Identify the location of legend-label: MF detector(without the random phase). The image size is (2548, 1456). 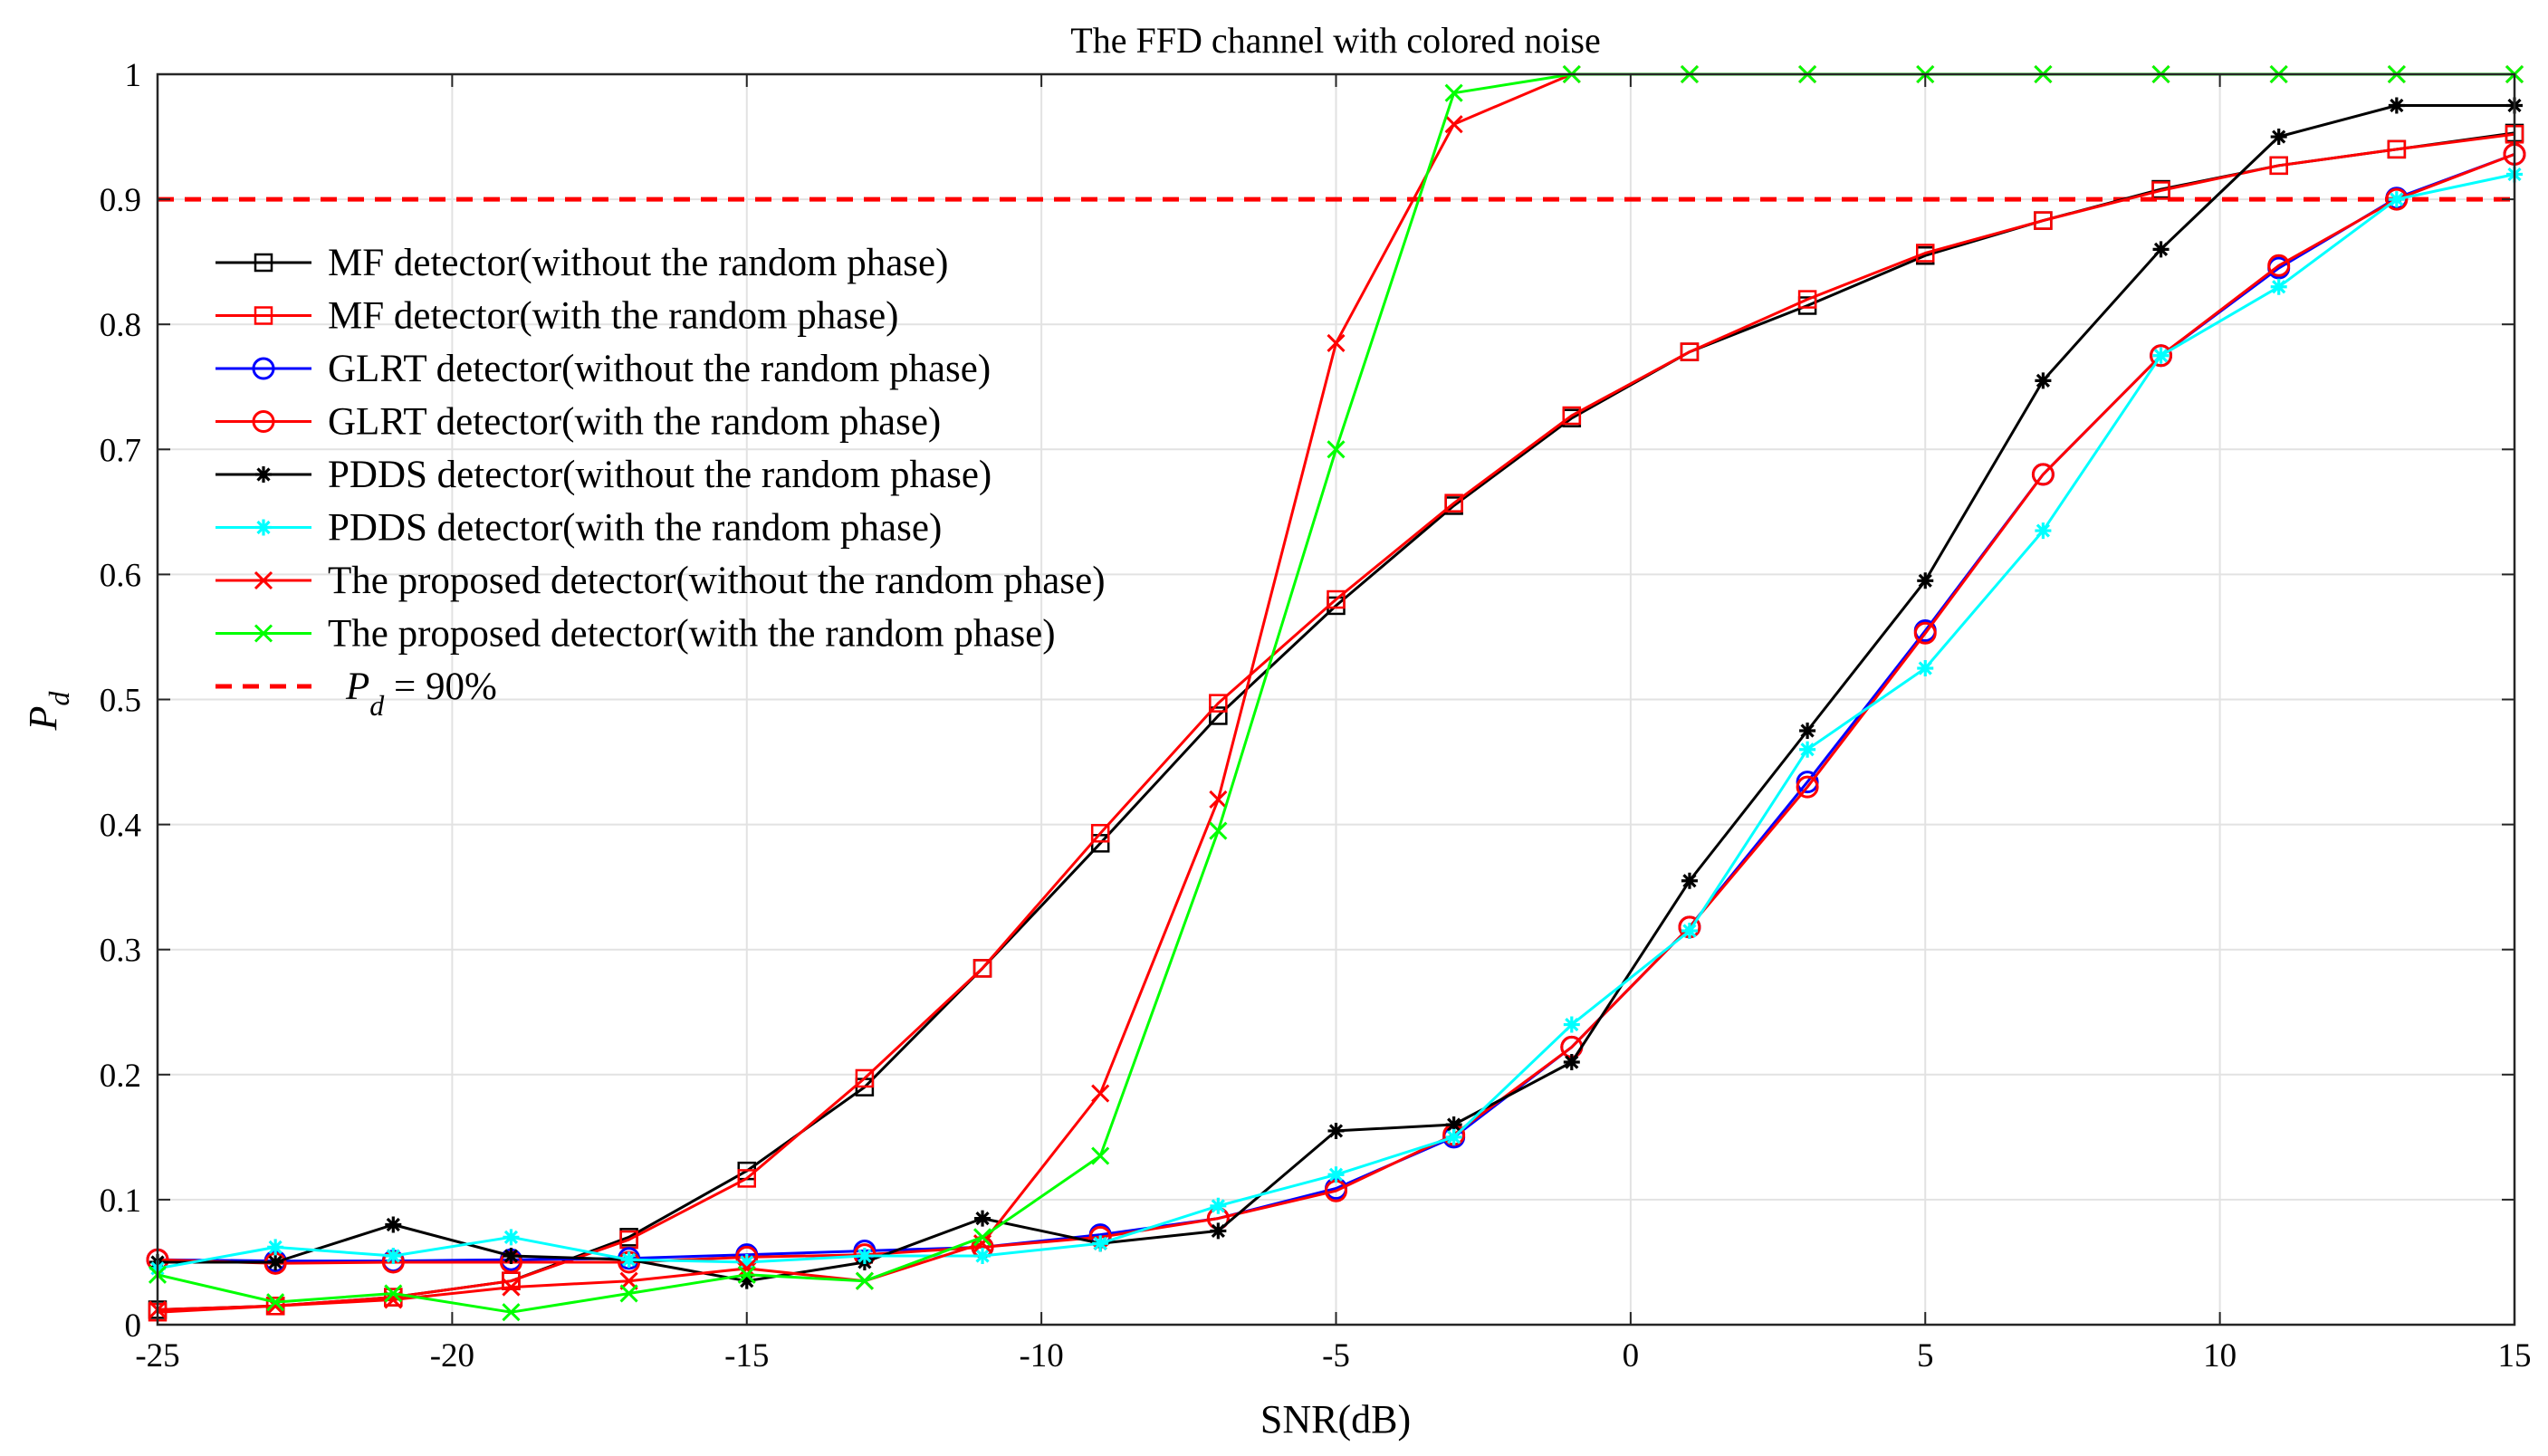
(638, 263).